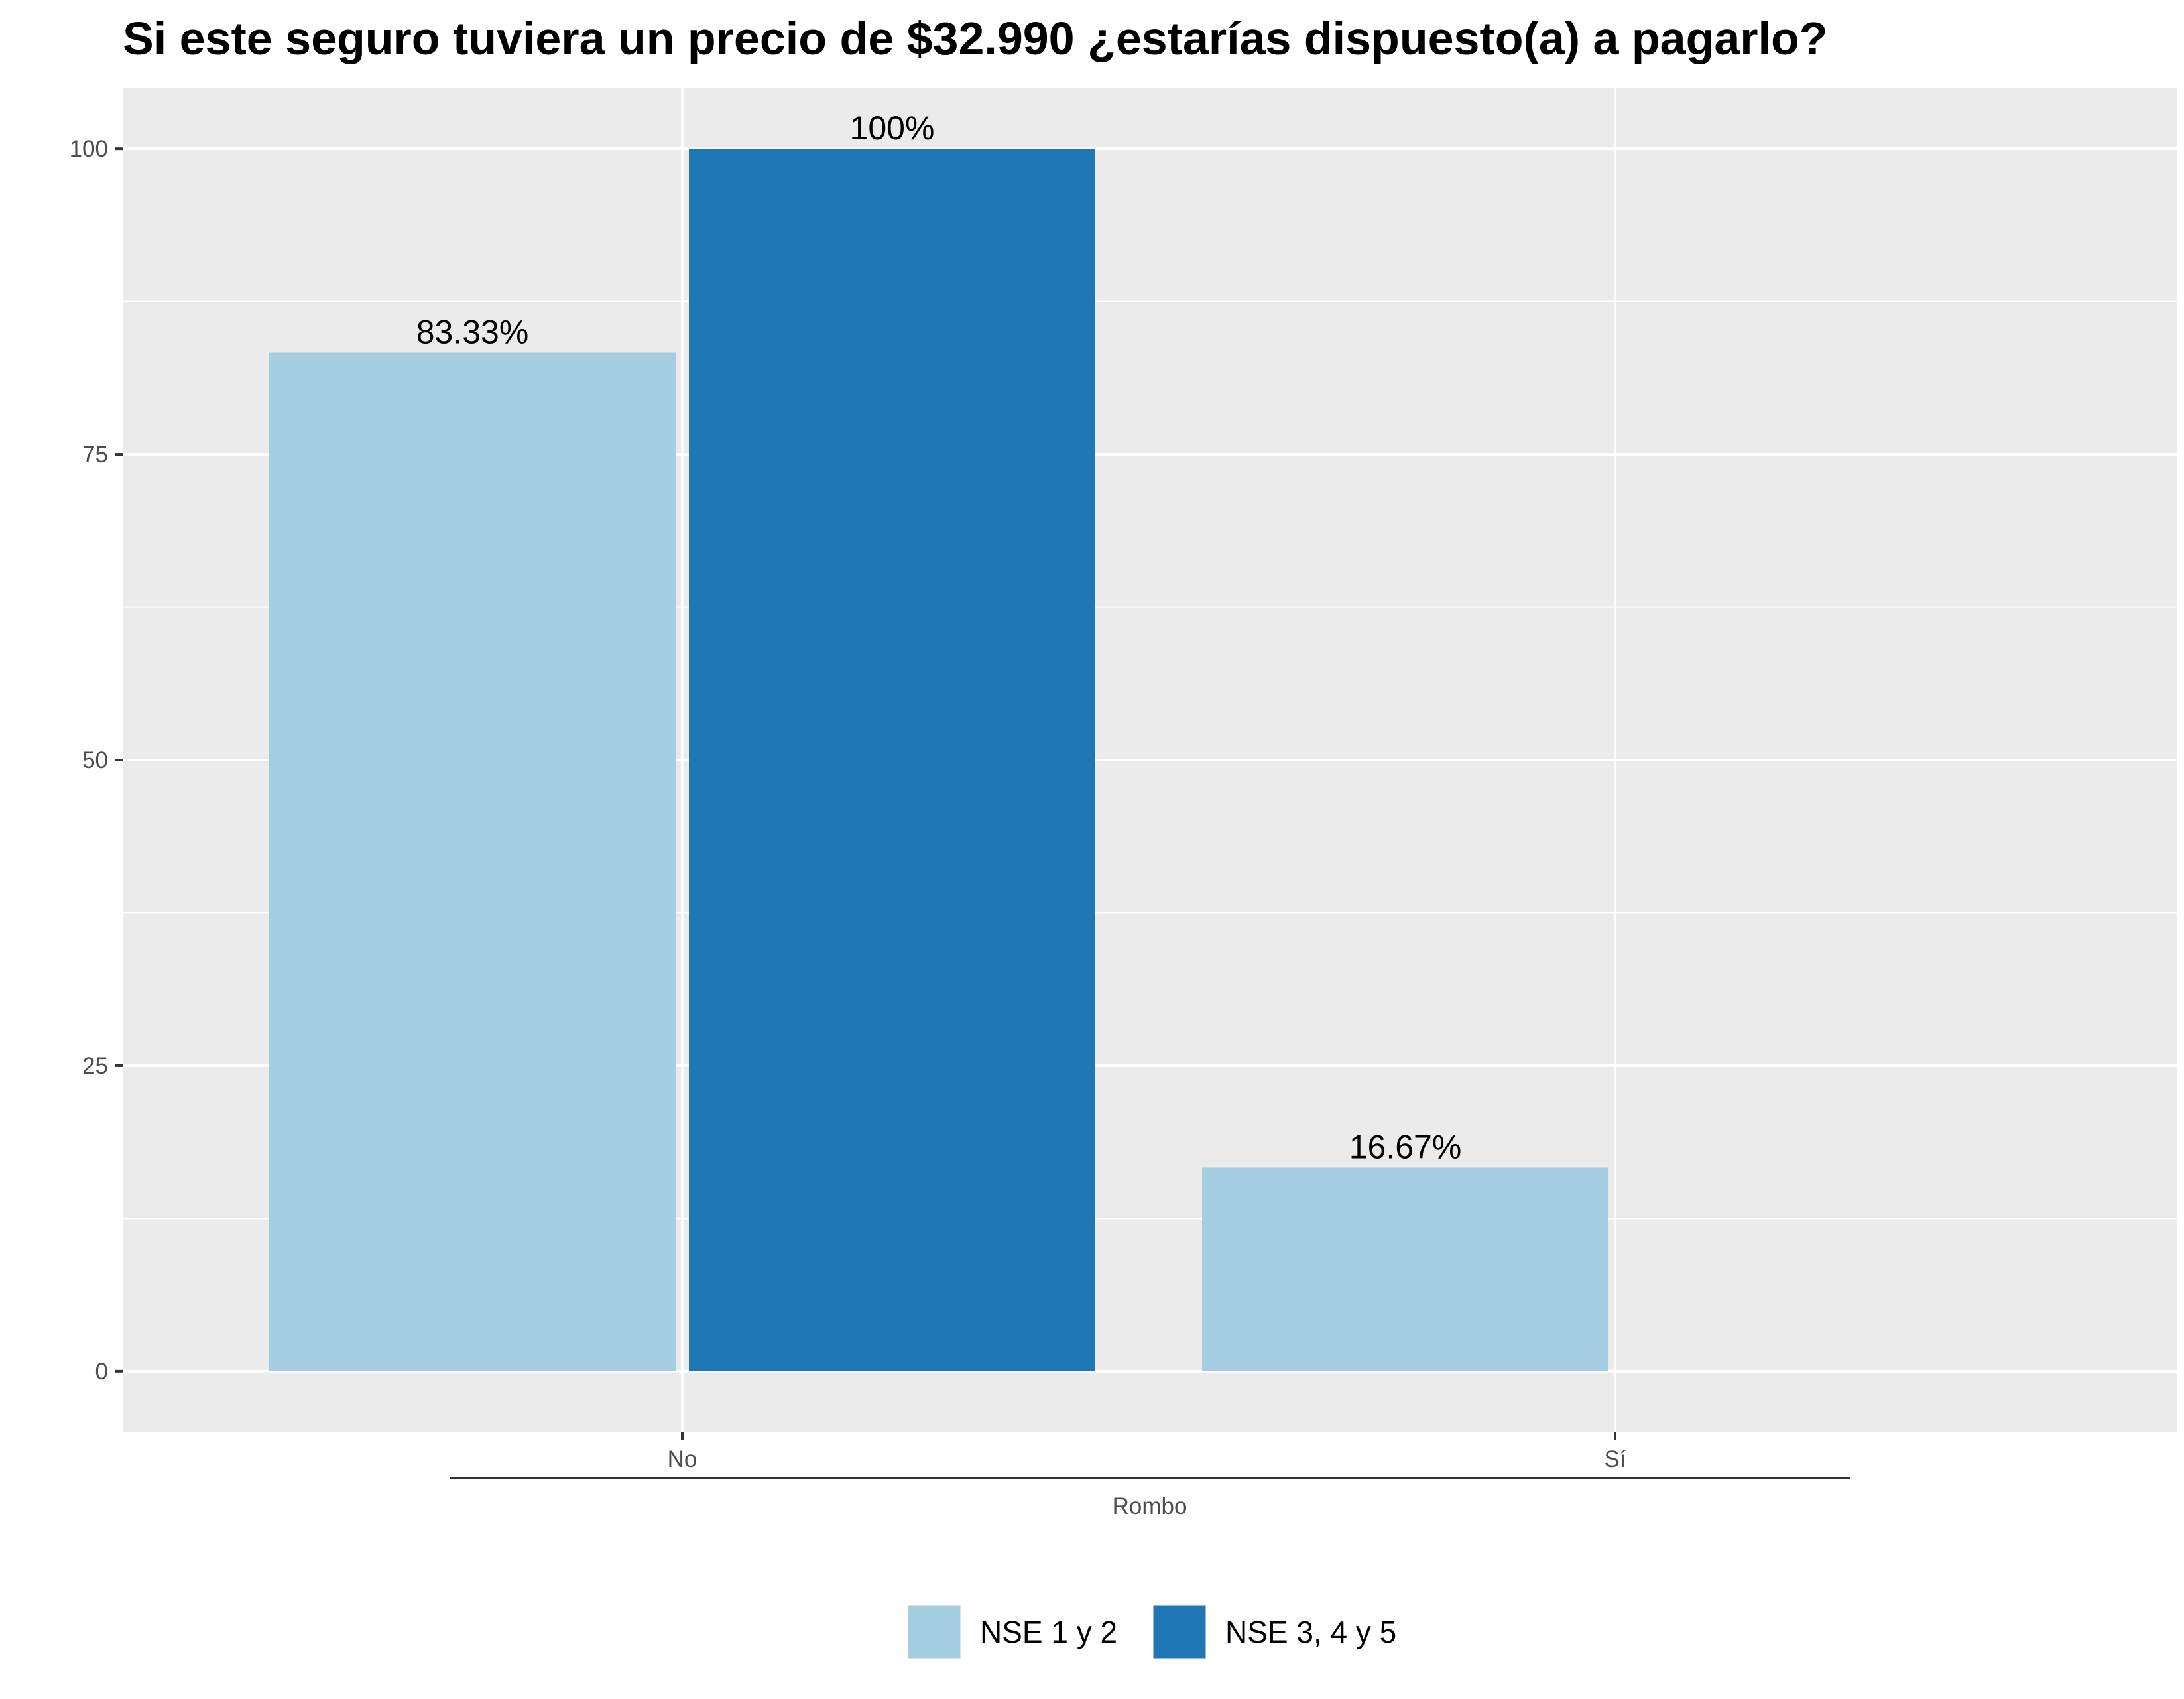 The image size is (2184, 1699). I want to click on y-tick-label: 50, so click(95, 760).